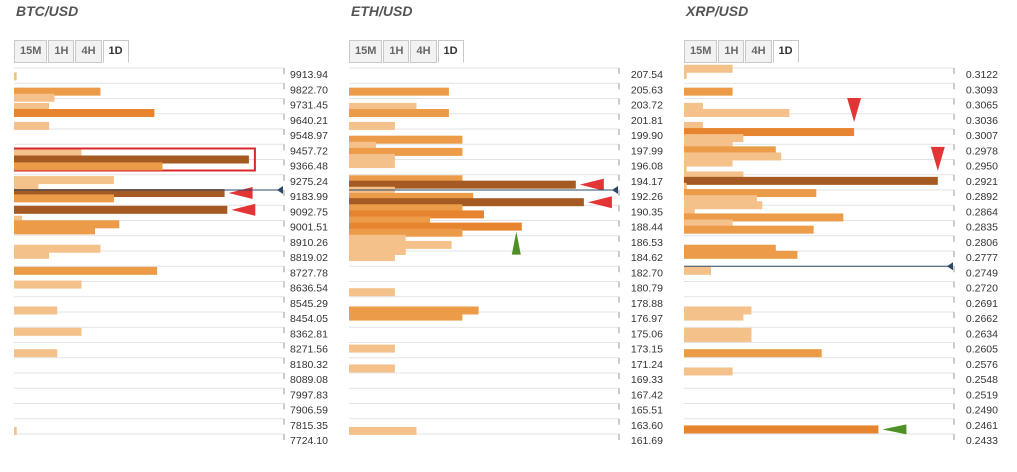  What do you see at coordinates (309, 426) in the screenshot?
I see `price-level-label: 7815.35` at bounding box center [309, 426].